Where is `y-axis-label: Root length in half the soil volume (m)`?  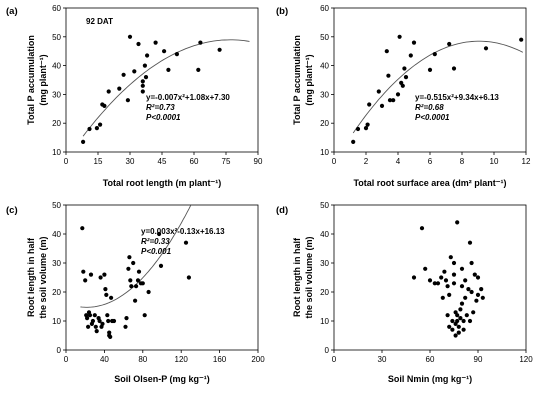 y-axis-label: Root length in half the soil volume (m) is located at coordinates (303, 277).